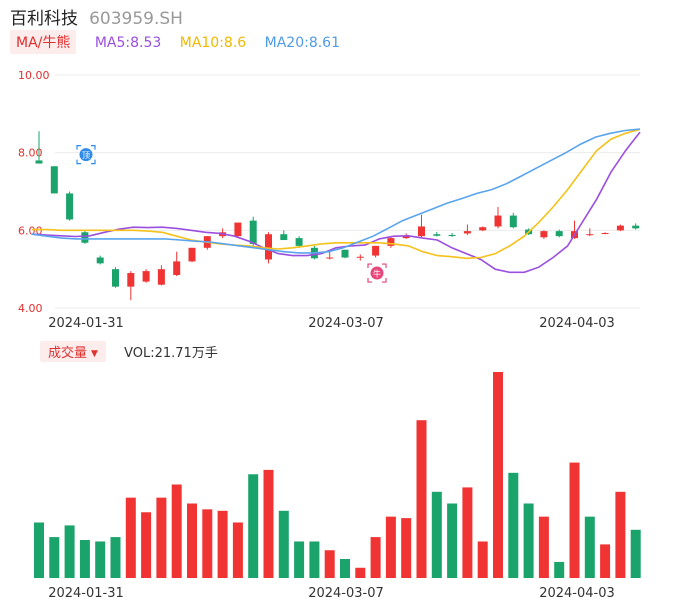  What do you see at coordinates (94, 354) in the screenshot?
I see `chevron-down-icon: ▼` at bounding box center [94, 354].